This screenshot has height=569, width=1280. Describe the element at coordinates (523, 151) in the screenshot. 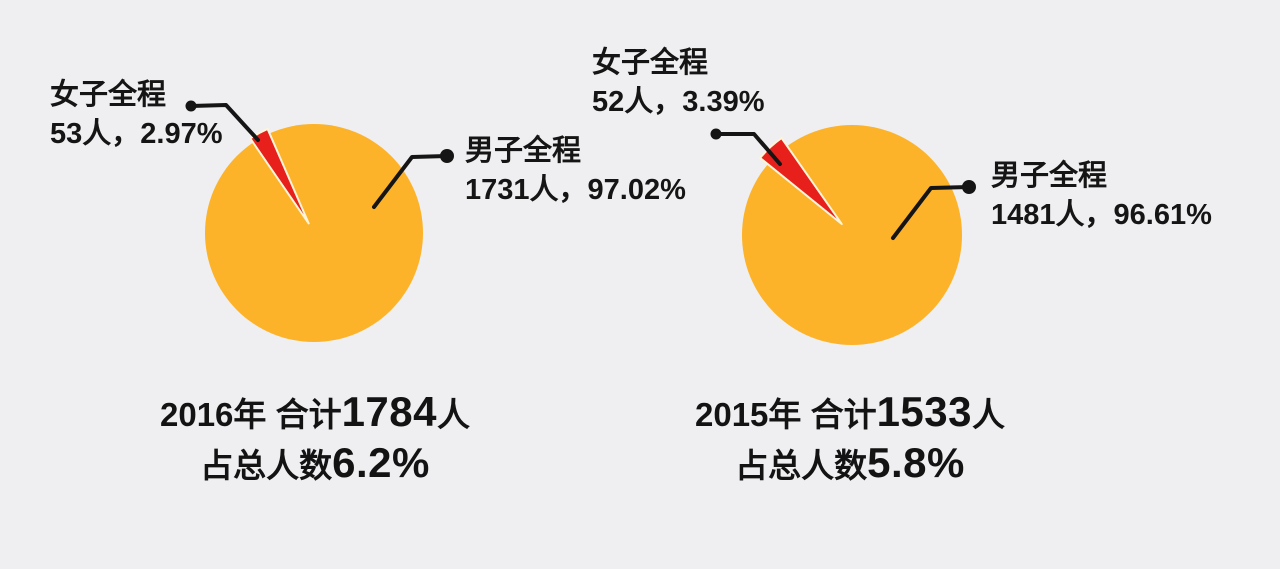

I see `callout-men-2016-label: 男子全程` at that location.